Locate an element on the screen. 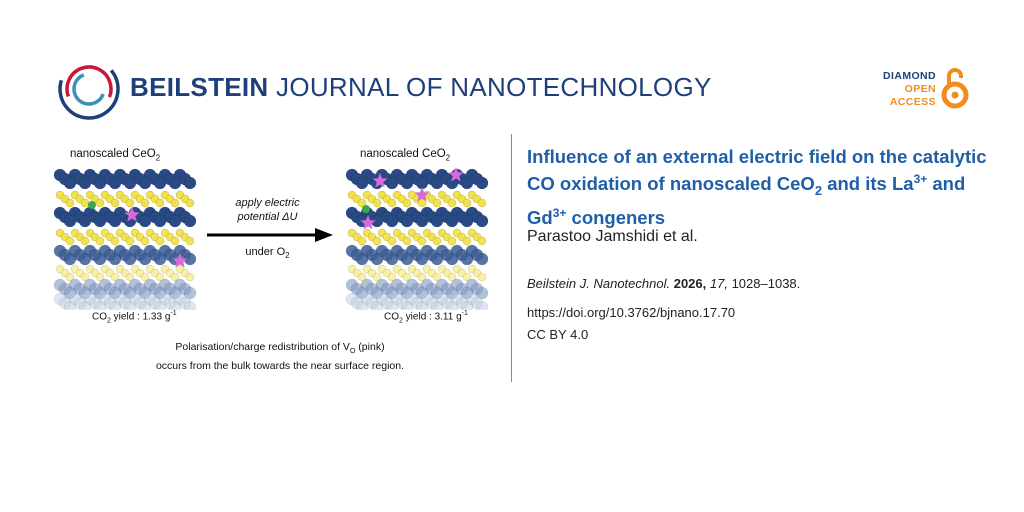  article-license: CC BY 4.0 is located at coordinates (558, 334).